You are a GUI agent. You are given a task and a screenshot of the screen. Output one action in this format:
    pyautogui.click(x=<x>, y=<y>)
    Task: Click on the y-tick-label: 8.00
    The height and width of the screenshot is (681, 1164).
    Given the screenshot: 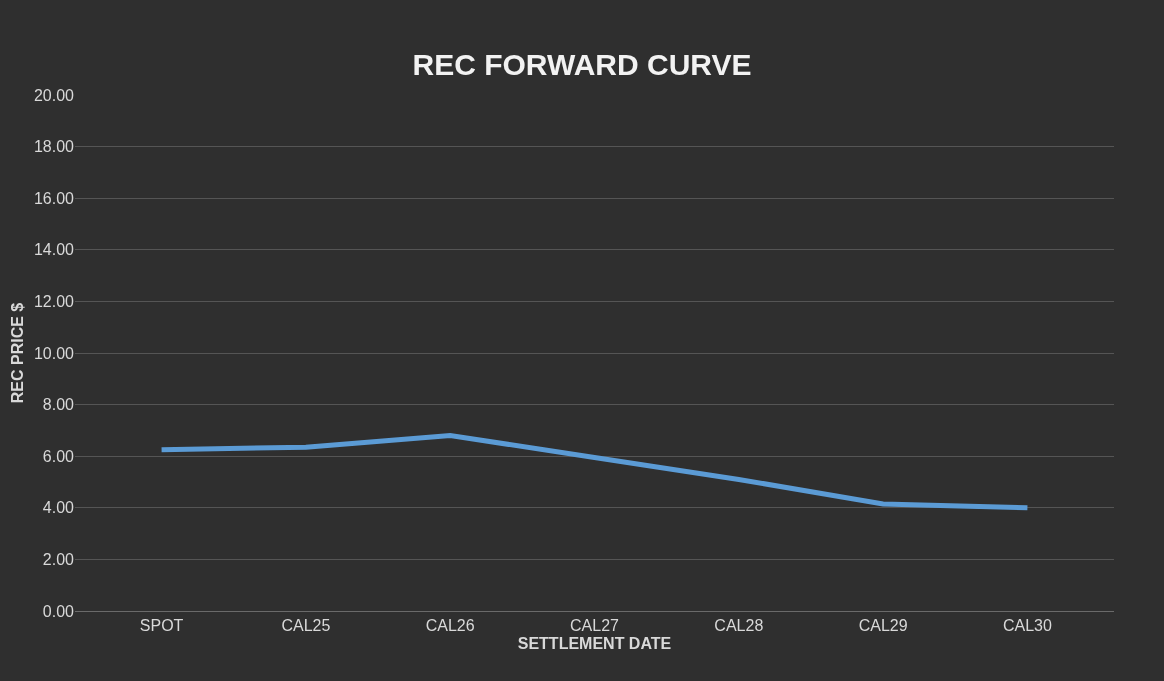 What is the action you would take?
    pyautogui.click(x=58, y=405)
    